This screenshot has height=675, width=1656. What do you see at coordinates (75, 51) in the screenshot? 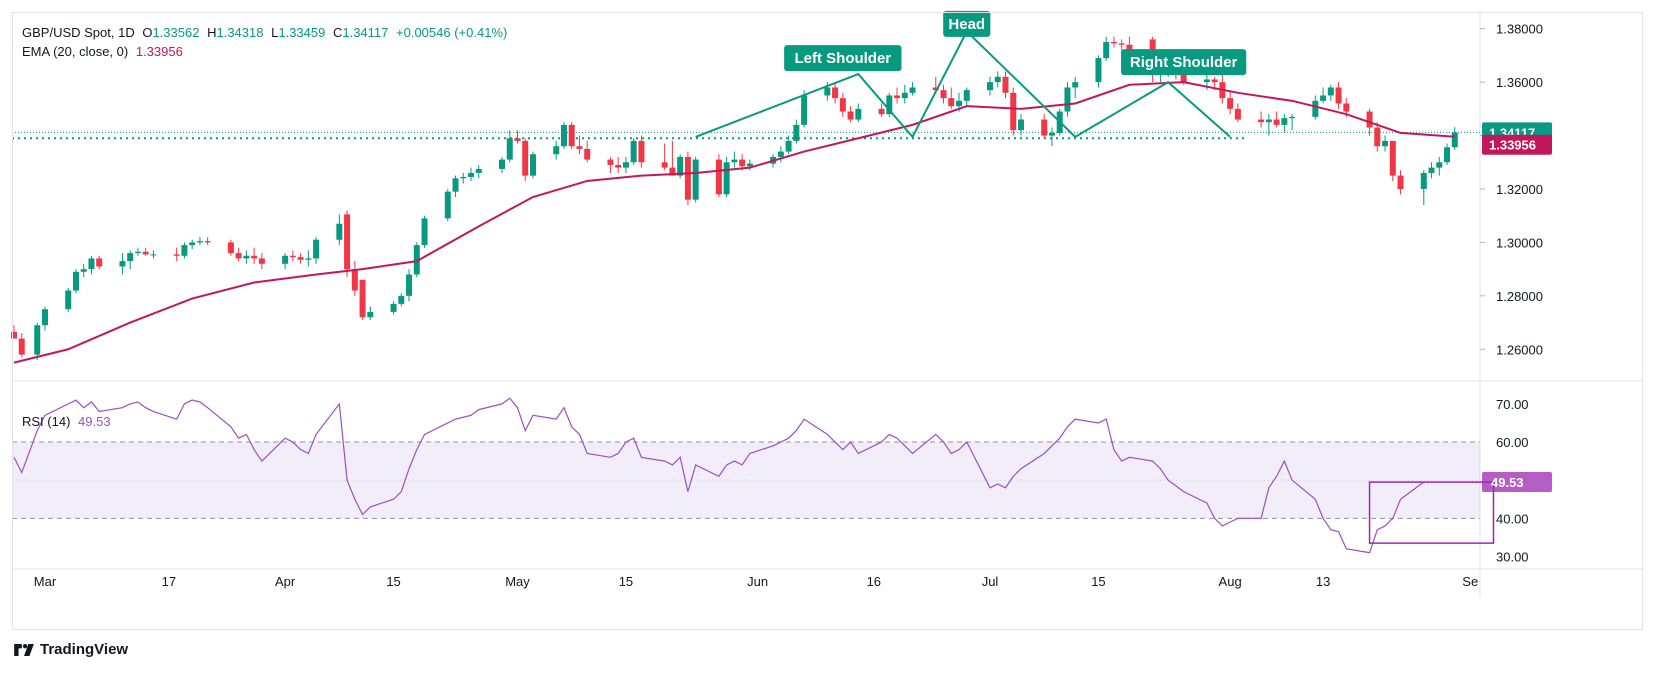
I see `ema-label: EMA (20, close, 0)` at bounding box center [75, 51].